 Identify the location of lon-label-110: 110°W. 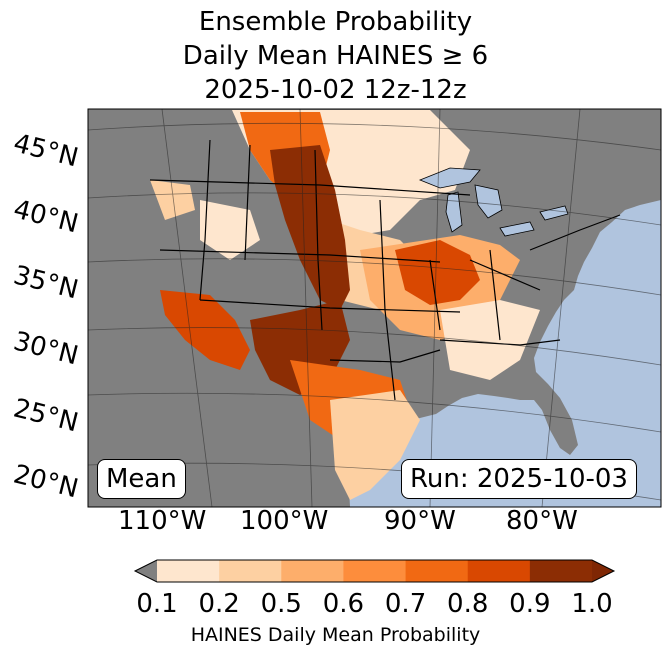
(162, 521).